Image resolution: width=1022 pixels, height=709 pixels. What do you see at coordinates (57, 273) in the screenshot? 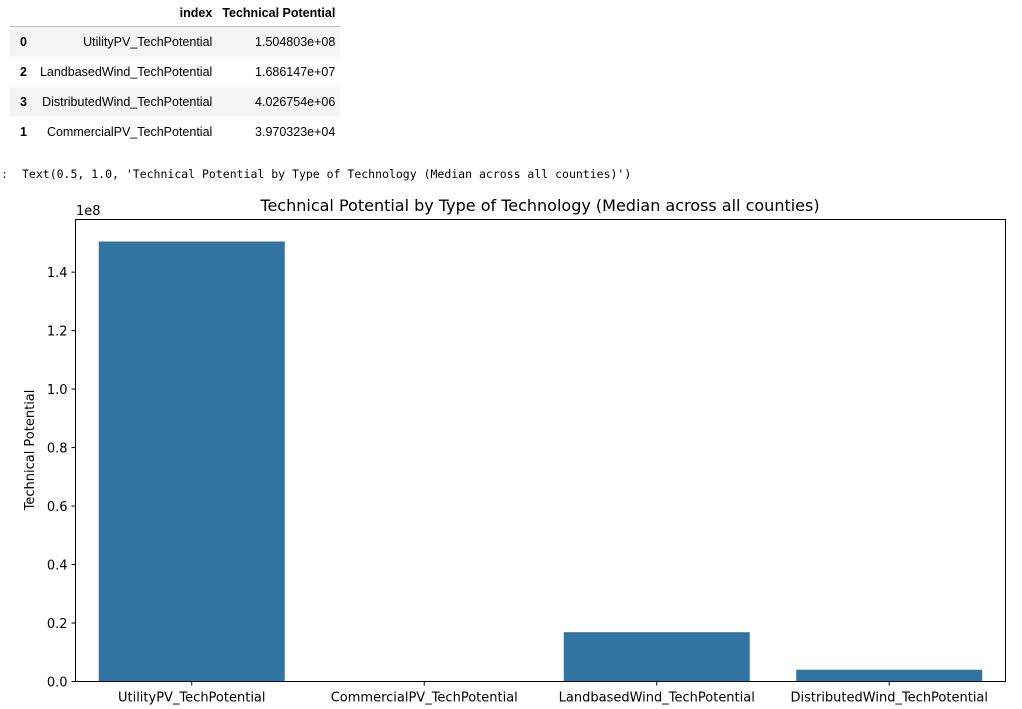
I see `y-tick-label: 1.4` at bounding box center [57, 273].